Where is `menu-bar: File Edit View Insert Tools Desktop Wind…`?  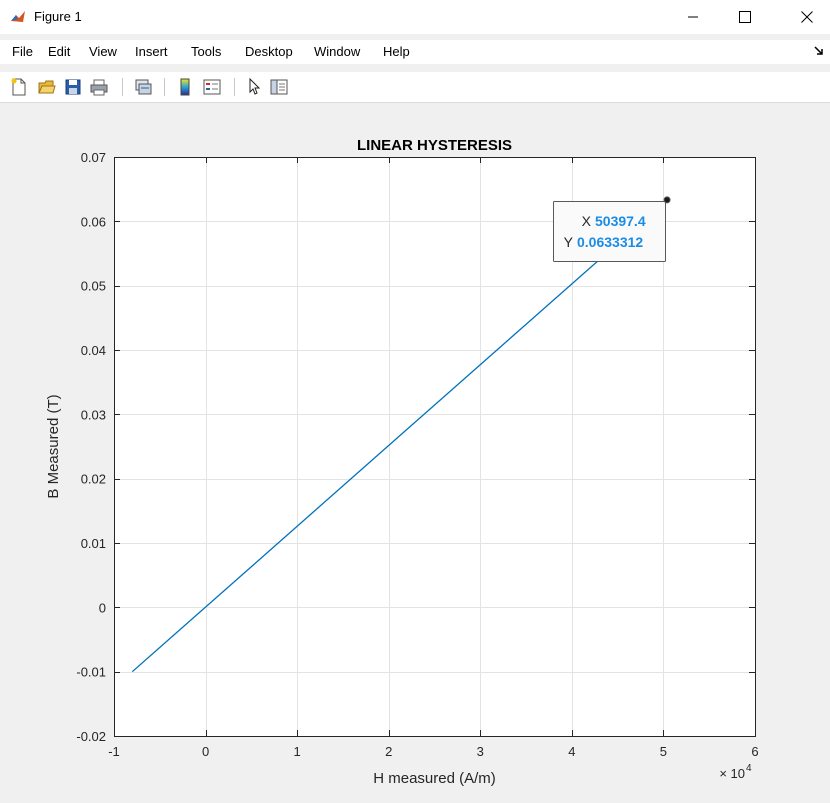
menu-bar: File Edit View Insert Tools Desktop Wind… is located at coordinates (415, 52).